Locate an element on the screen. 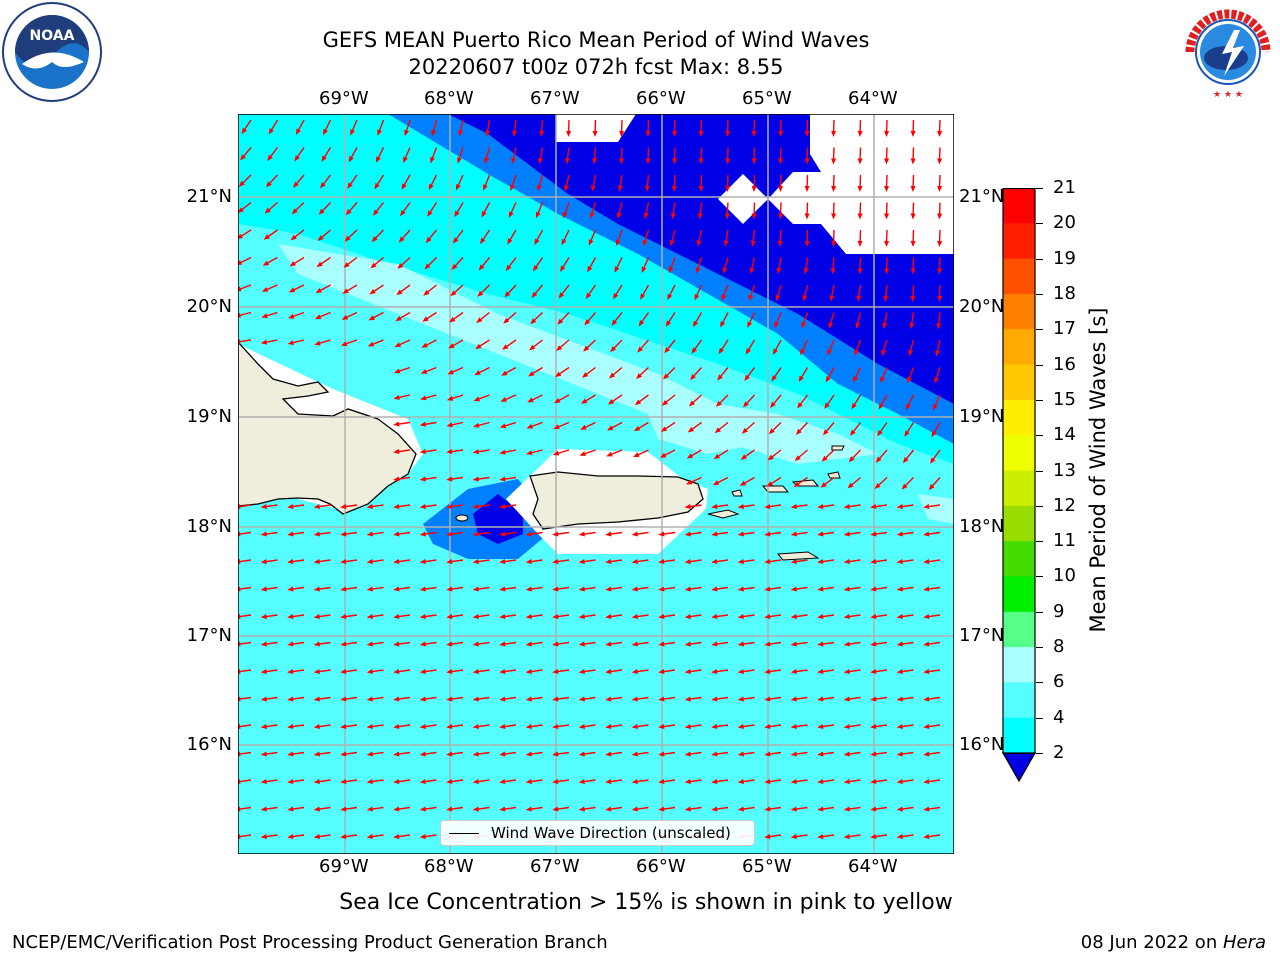  colorbar-tick-label: 21 is located at coordinates (1064, 187).